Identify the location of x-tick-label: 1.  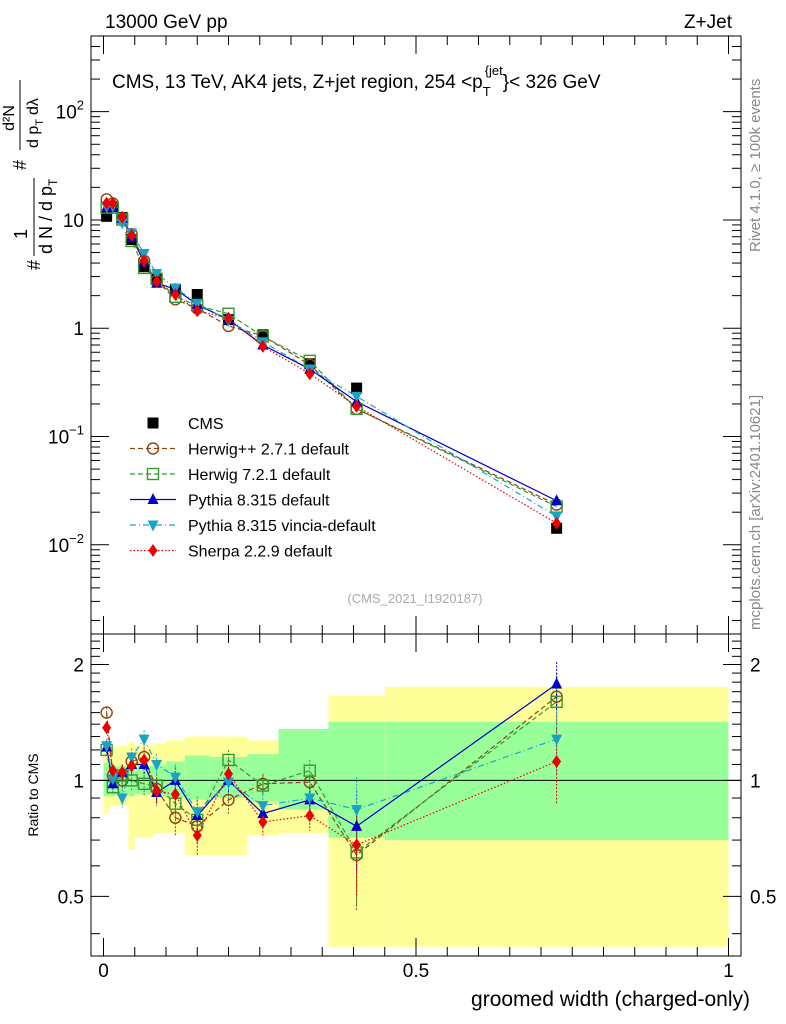
(728, 971).